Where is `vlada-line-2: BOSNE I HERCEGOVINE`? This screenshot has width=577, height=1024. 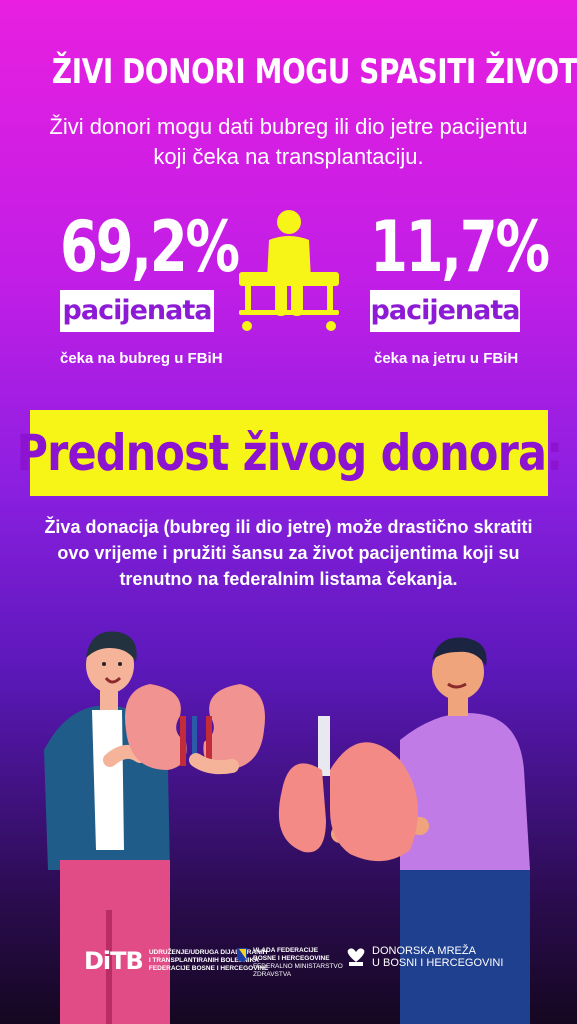
vlada-line-2: BOSNE I HERCEGOVINE is located at coordinates (291, 958).